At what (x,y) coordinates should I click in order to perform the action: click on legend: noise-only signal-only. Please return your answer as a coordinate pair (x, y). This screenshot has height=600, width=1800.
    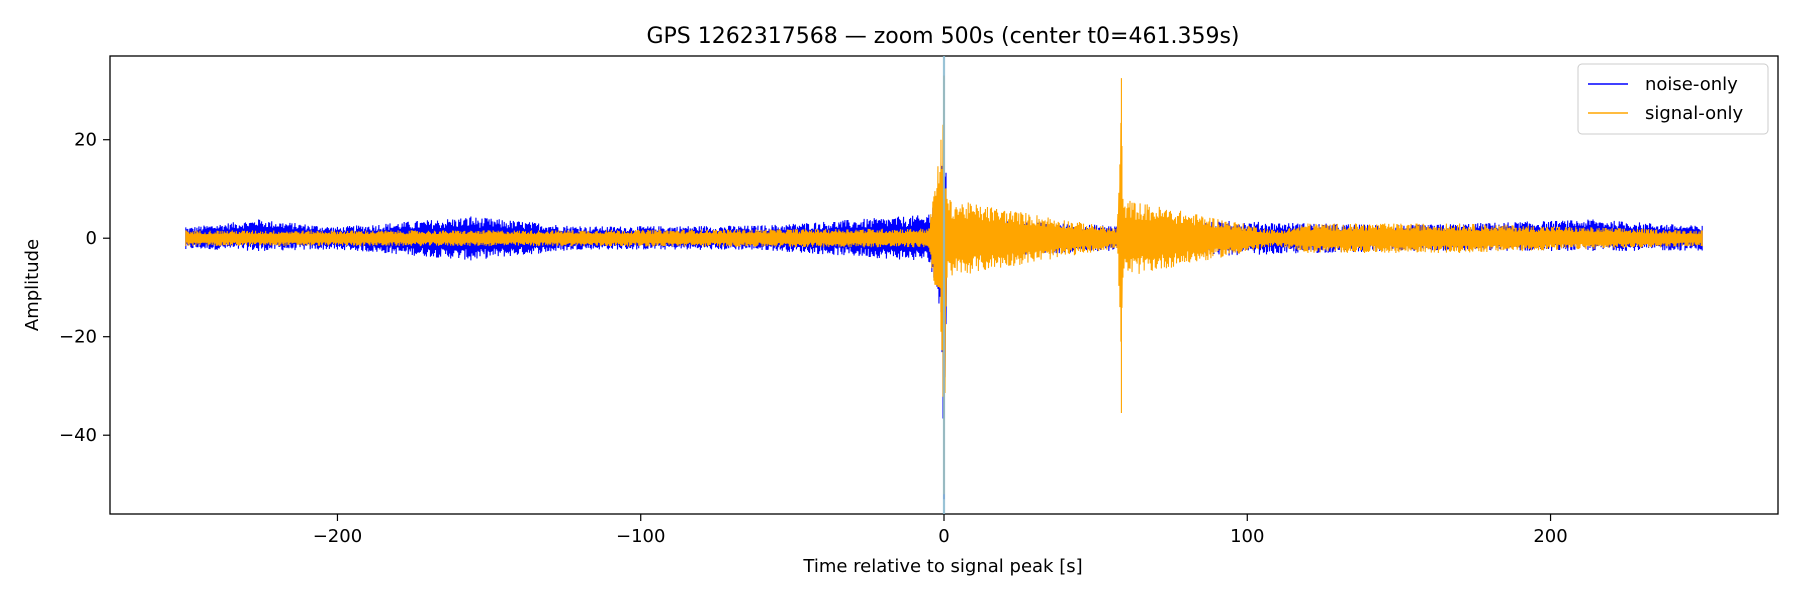
    Looking at the image, I should click on (1673, 99).